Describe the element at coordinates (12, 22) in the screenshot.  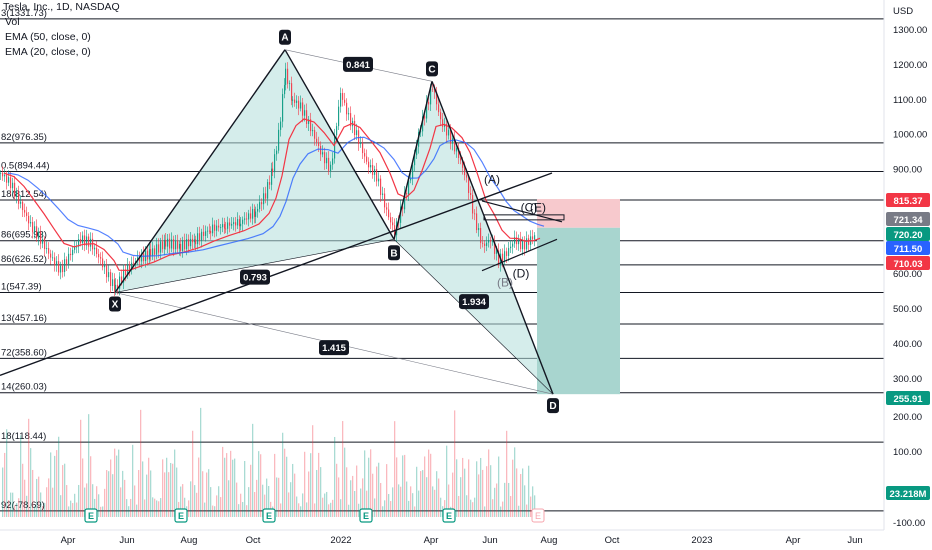
I see `legend-vol: Vol` at that location.